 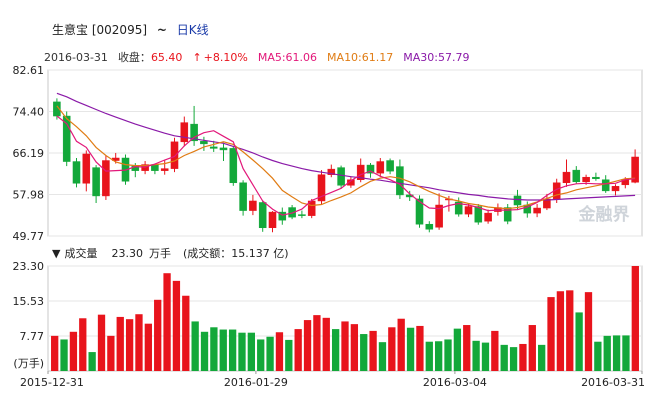 I want to click on stock-name: 生意宝, so click(x=70, y=30).